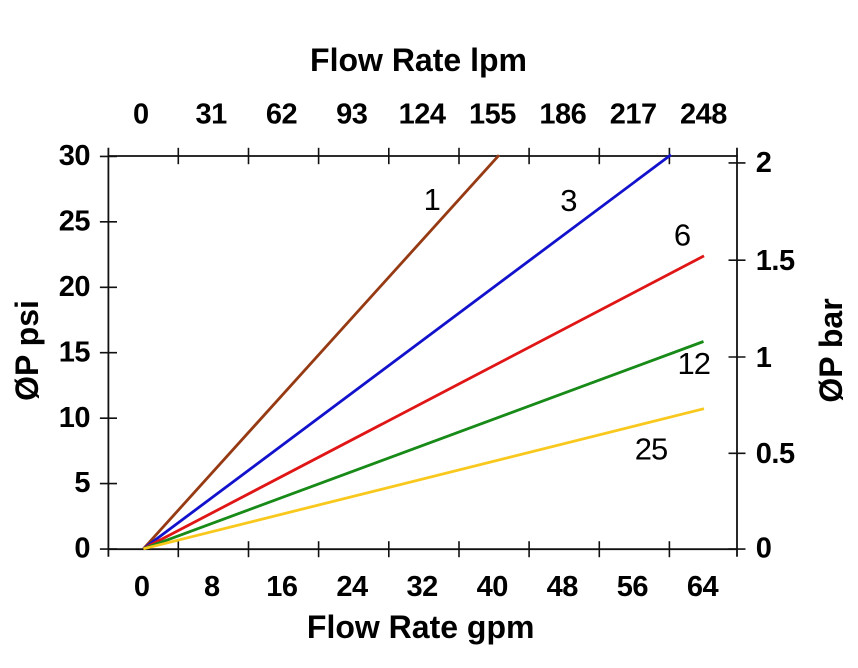 This screenshot has height=668, width=858. I want to click on svg-text: ØP bar, so click(831, 350).